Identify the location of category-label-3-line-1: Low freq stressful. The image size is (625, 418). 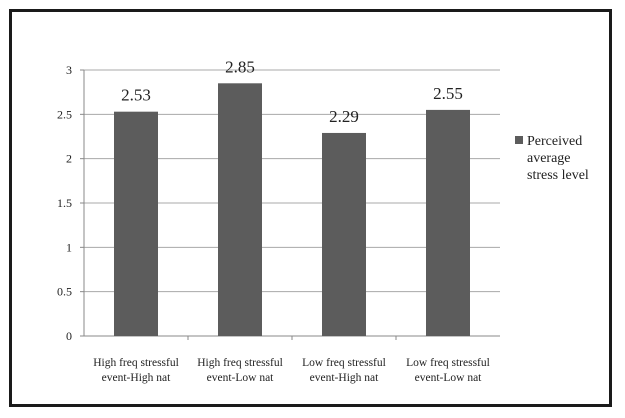
(344, 363).